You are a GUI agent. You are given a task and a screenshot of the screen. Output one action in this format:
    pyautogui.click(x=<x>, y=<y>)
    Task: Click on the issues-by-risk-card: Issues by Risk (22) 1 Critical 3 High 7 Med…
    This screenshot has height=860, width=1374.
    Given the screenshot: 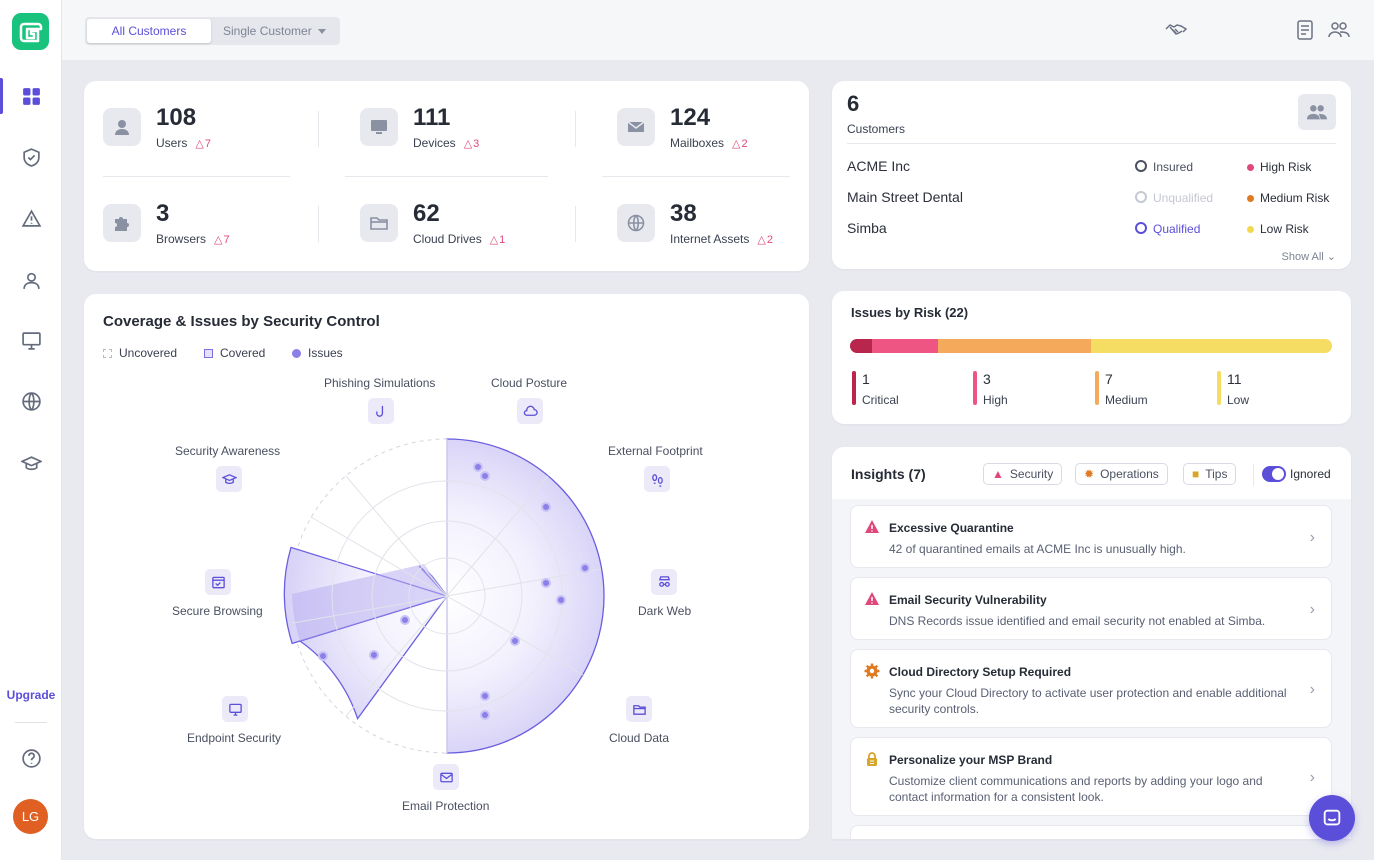 What is the action you would take?
    pyautogui.click(x=1091, y=357)
    